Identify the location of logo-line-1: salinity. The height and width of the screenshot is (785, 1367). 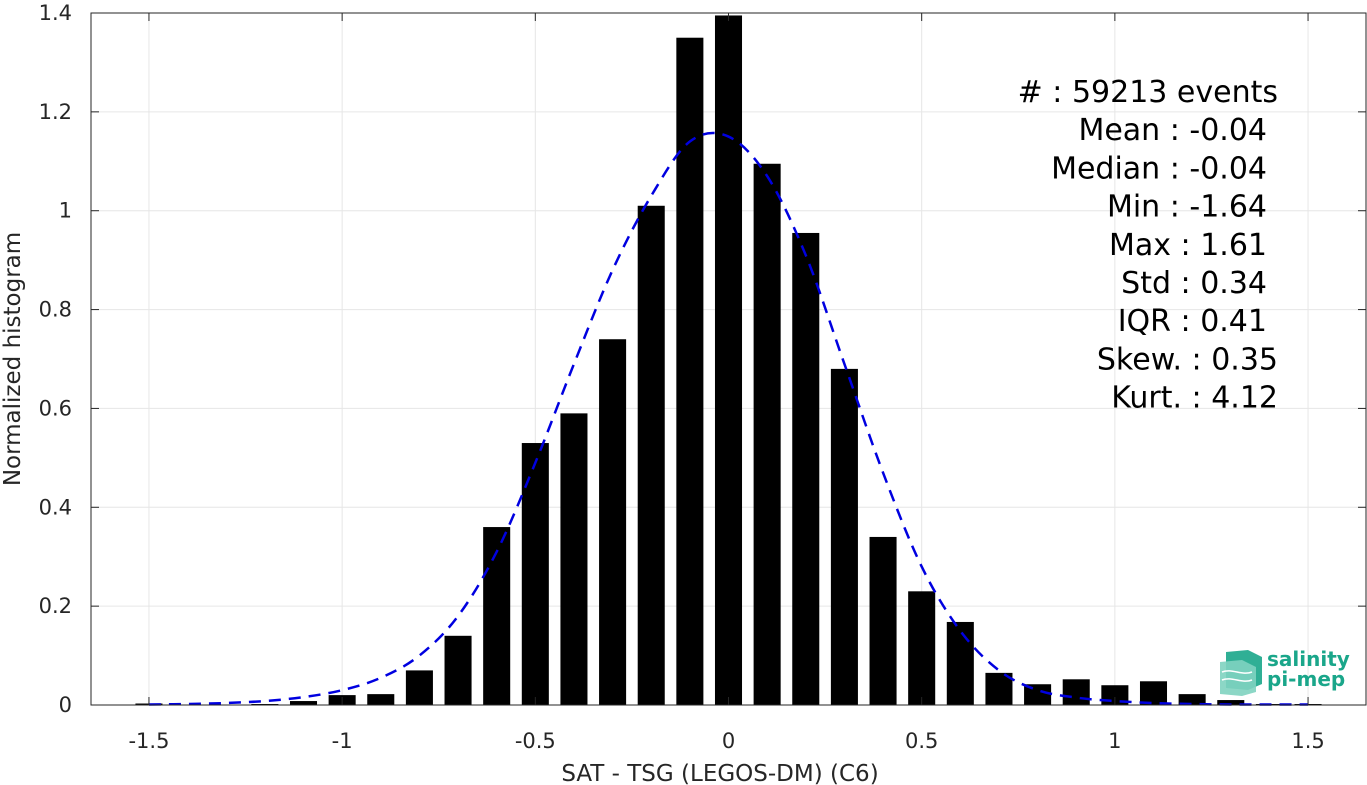
(1308, 659).